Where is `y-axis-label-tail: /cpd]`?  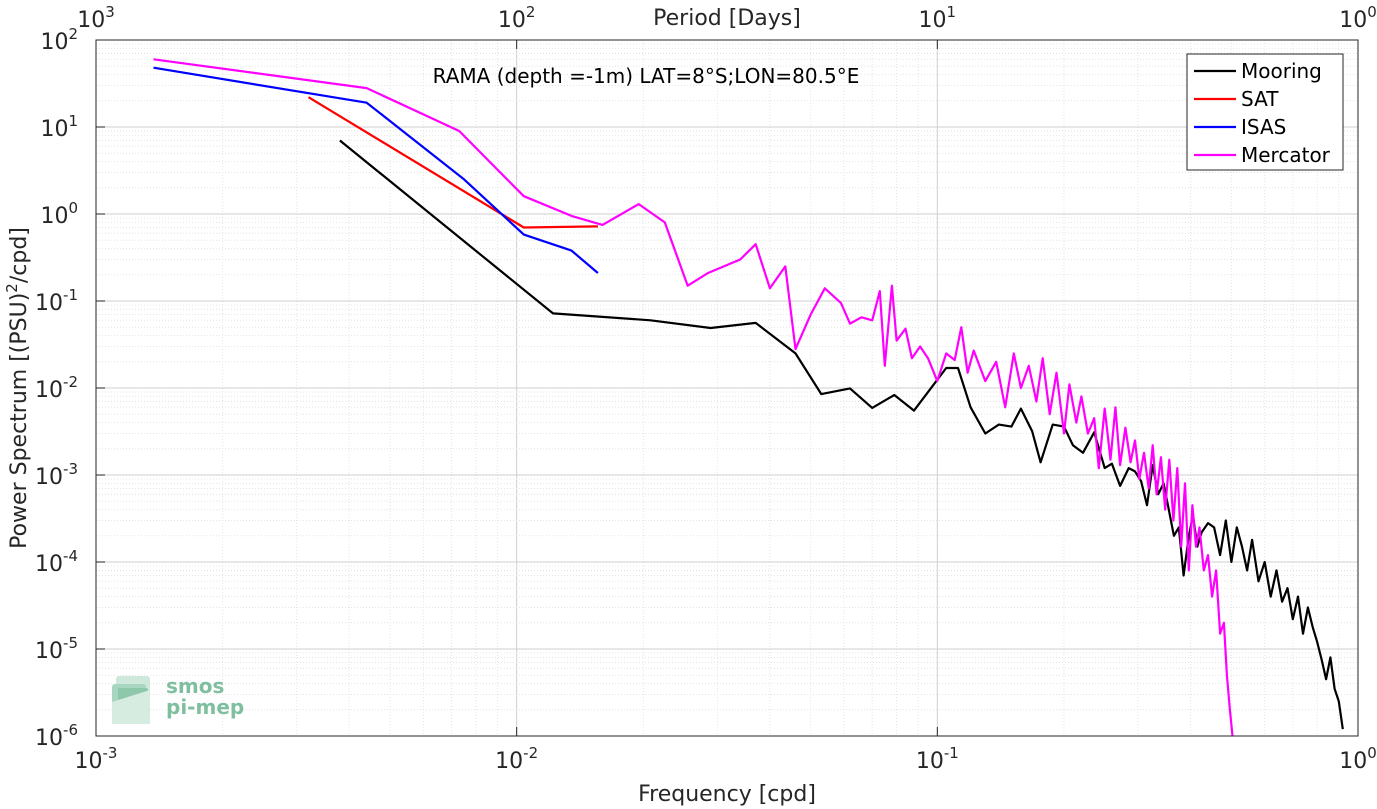
y-axis-label-tail: /cpd] is located at coordinates (19, 255).